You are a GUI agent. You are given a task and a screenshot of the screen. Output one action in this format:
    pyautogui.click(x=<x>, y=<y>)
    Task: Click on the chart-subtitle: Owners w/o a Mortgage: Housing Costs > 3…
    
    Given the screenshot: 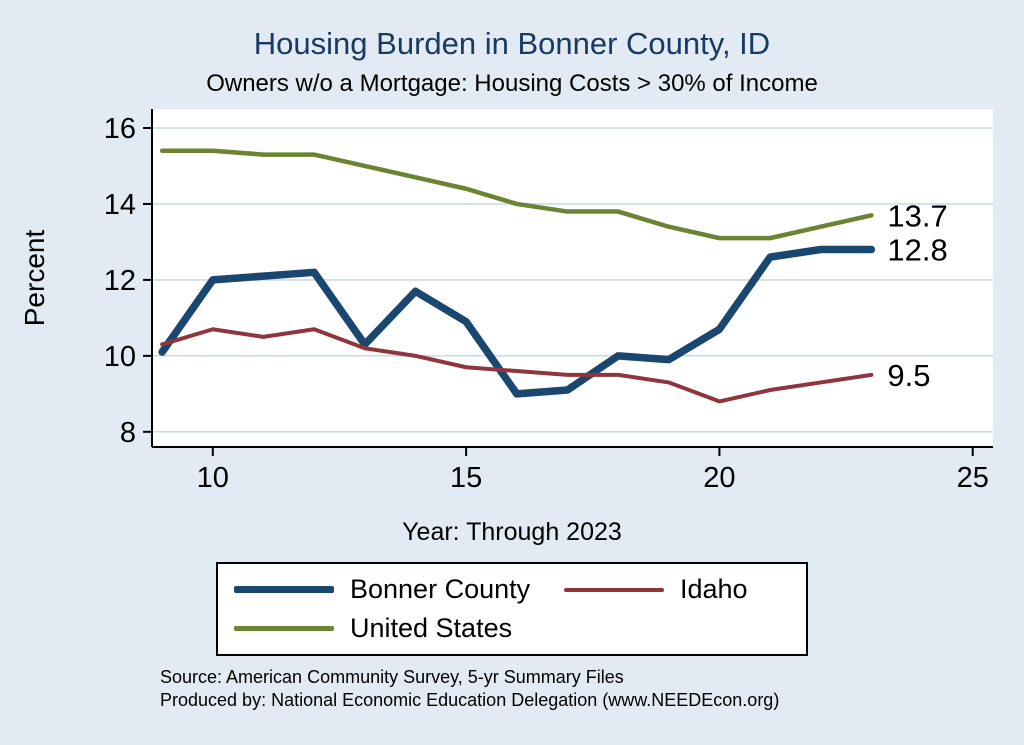 What is the action you would take?
    pyautogui.click(x=512, y=83)
    